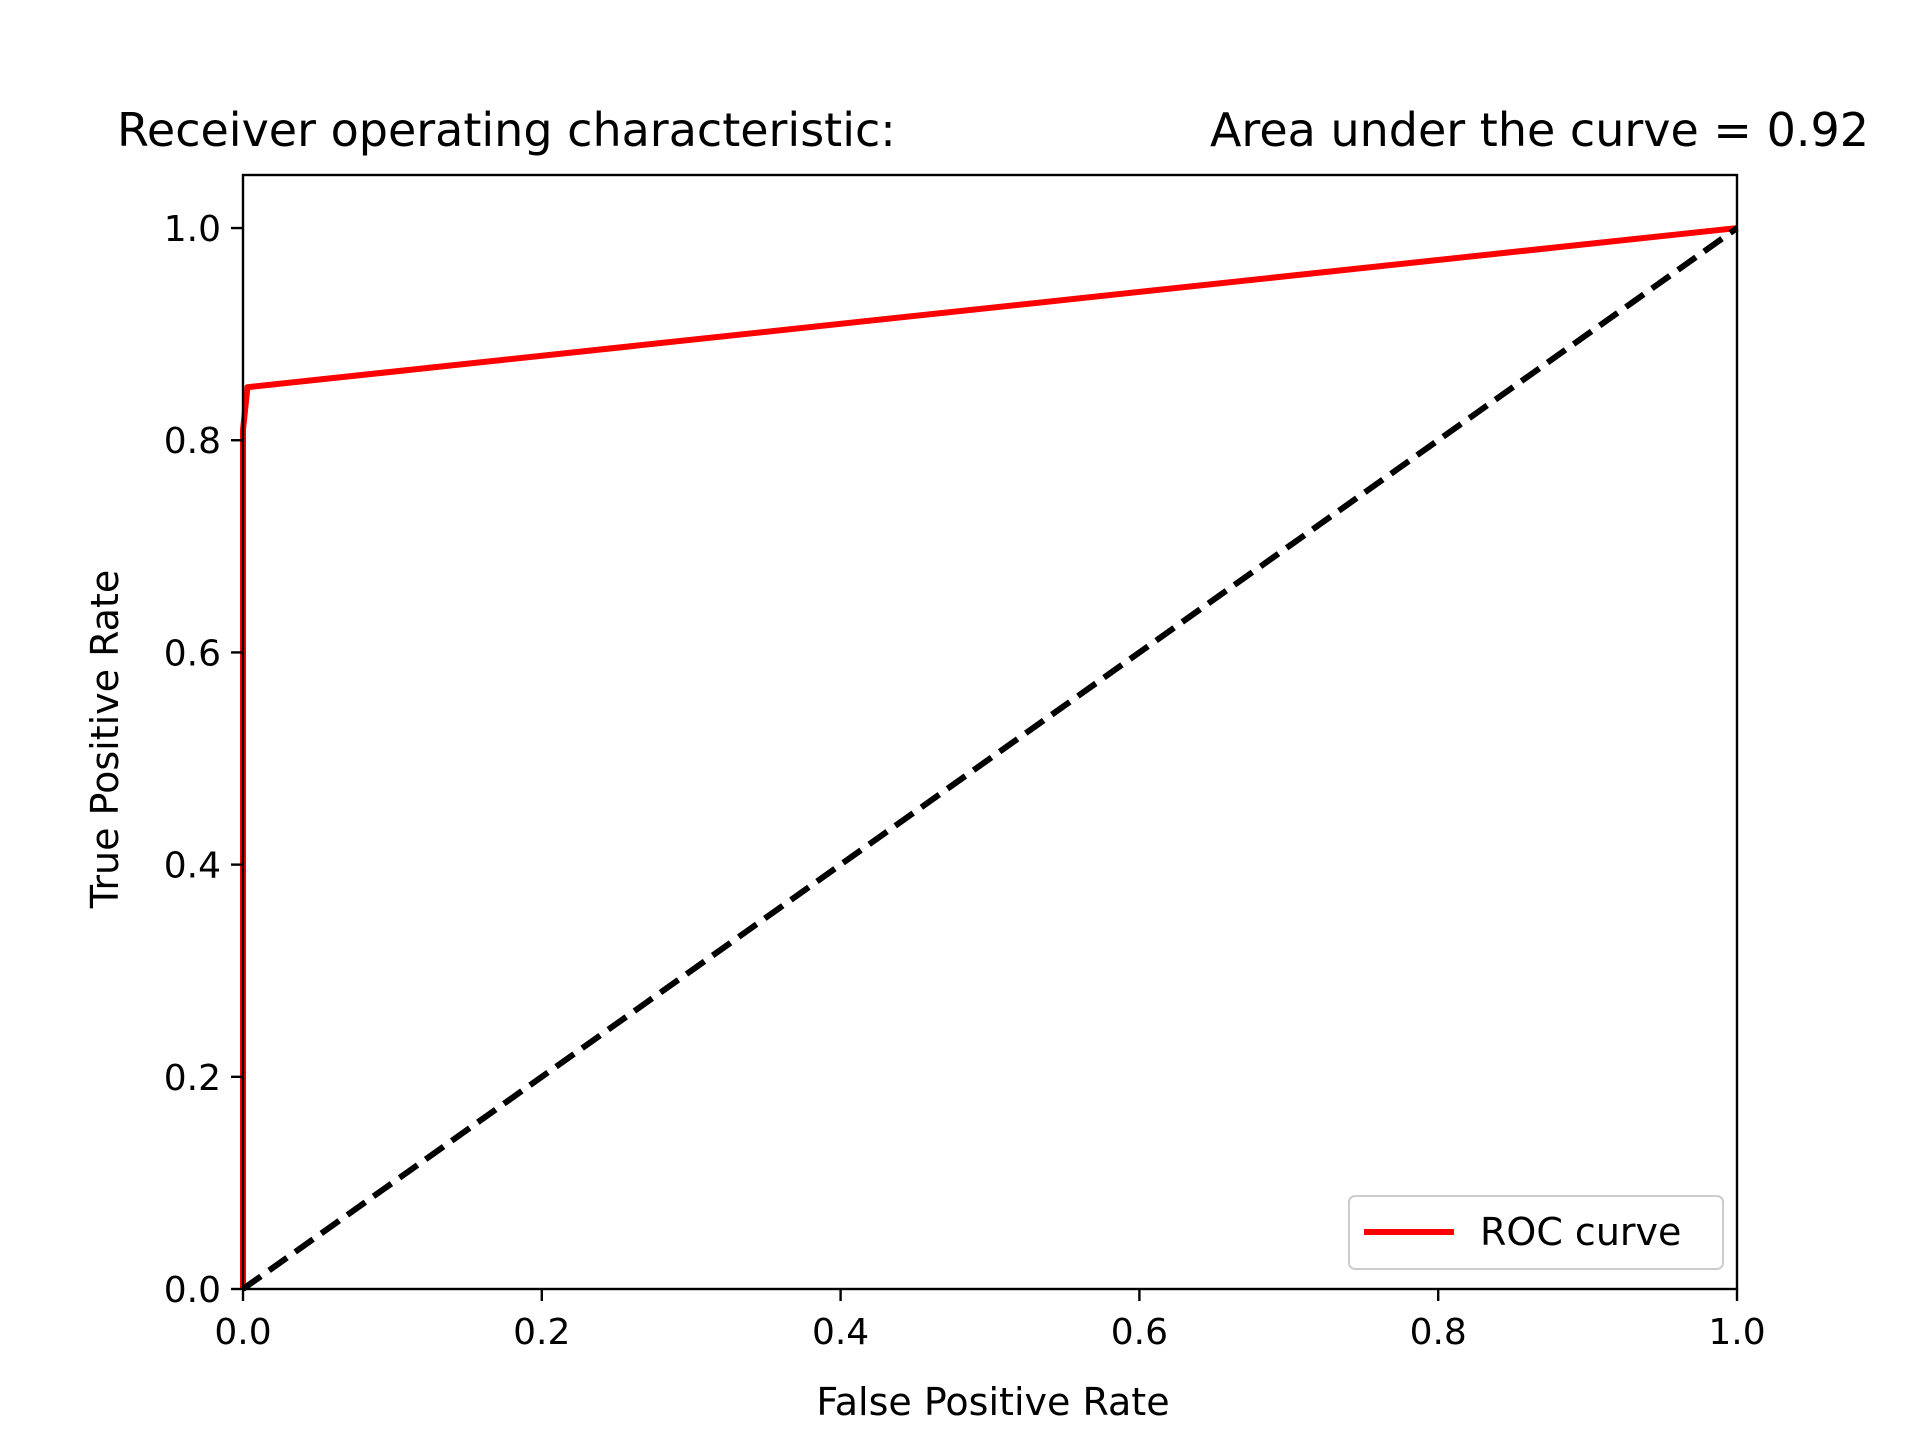 The image size is (1920, 1440). I want to click on y-tick-label: 0.6, so click(192, 653).